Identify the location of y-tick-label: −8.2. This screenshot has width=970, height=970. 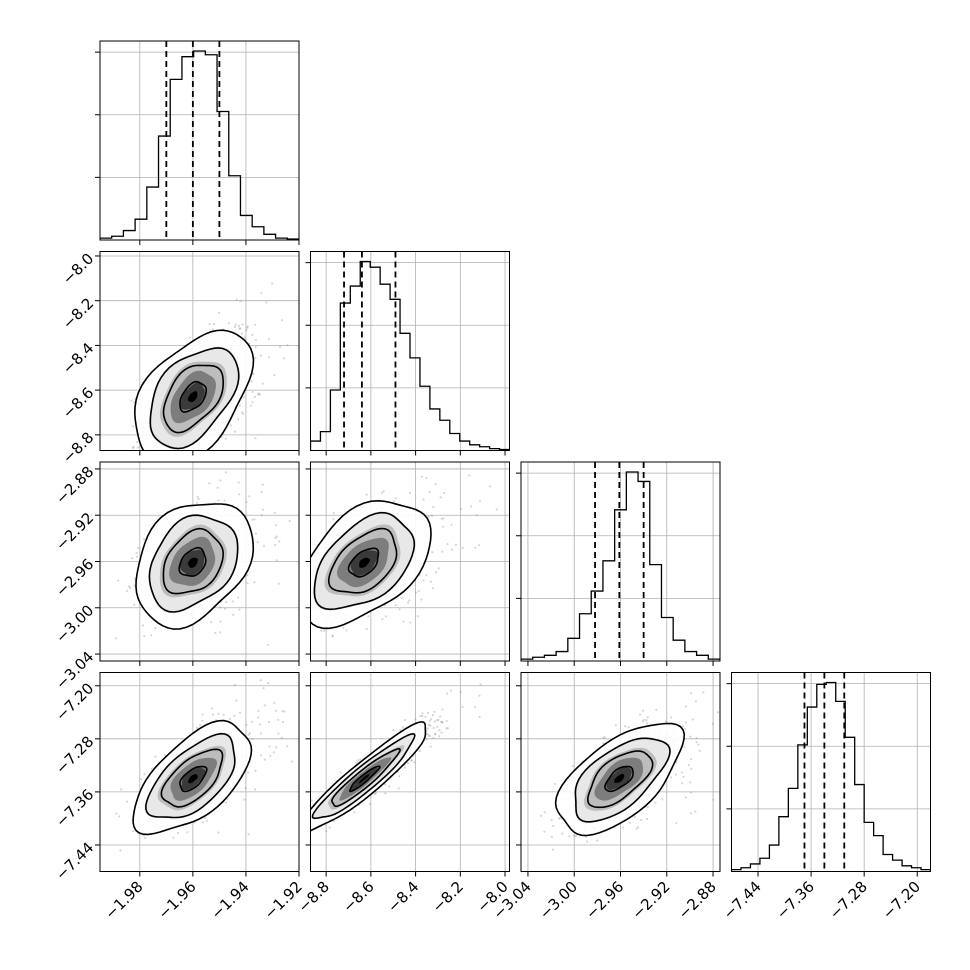
(78, 313).